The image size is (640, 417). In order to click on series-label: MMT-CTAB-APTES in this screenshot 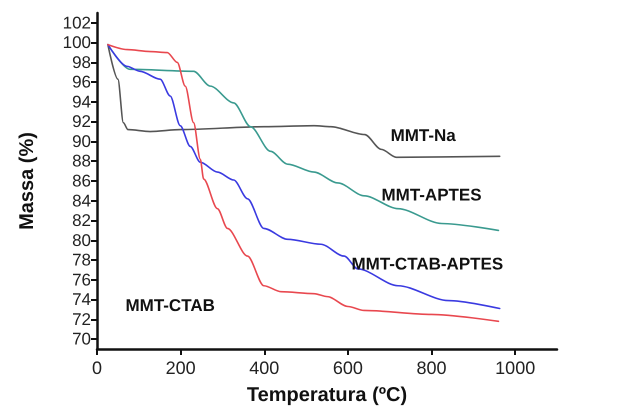, I will do `click(427, 264)`.